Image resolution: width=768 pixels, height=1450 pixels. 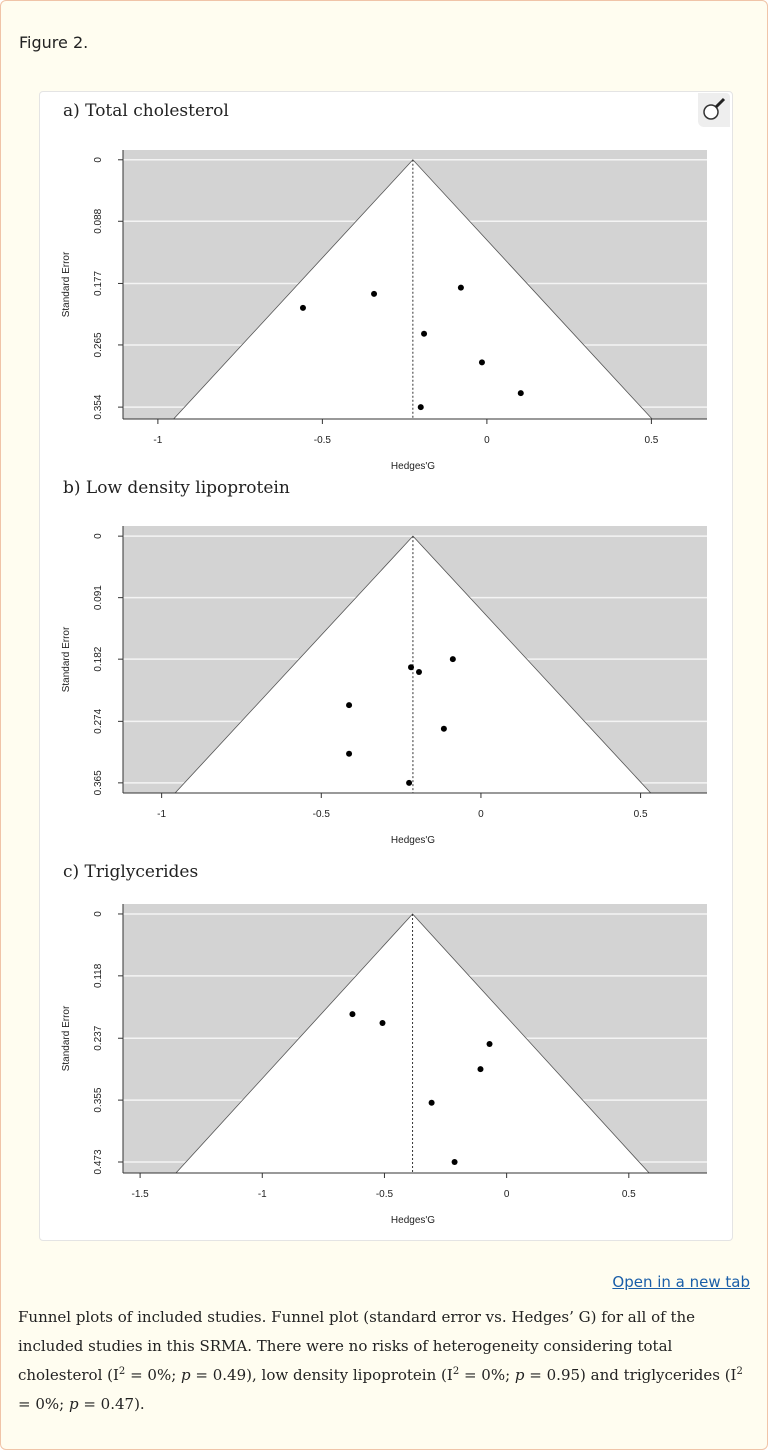 What do you see at coordinates (54, 42) in the screenshot?
I see `figure-label: Figure 2.` at bounding box center [54, 42].